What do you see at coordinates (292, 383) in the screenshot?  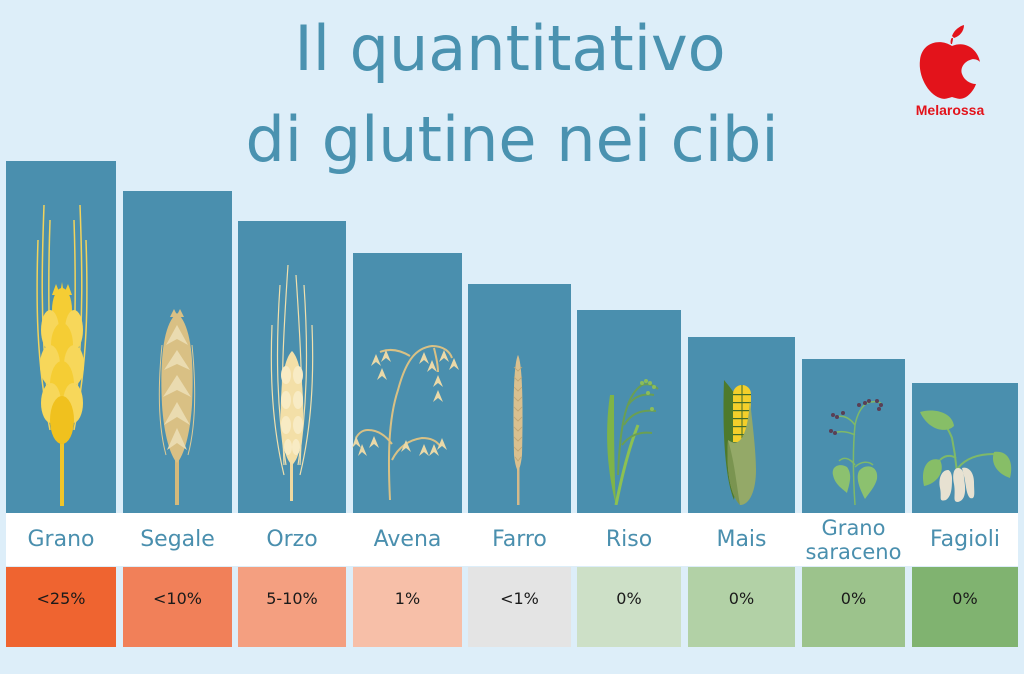 I see `barley-icon` at bounding box center [292, 383].